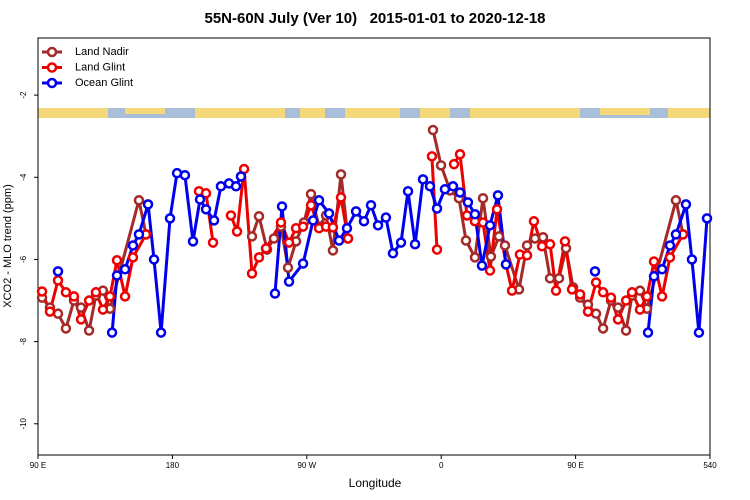 This screenshot has height=500, width=750. Describe the element at coordinates (102, 52) in the screenshot. I see `legend-label: Land Nadir` at that location.